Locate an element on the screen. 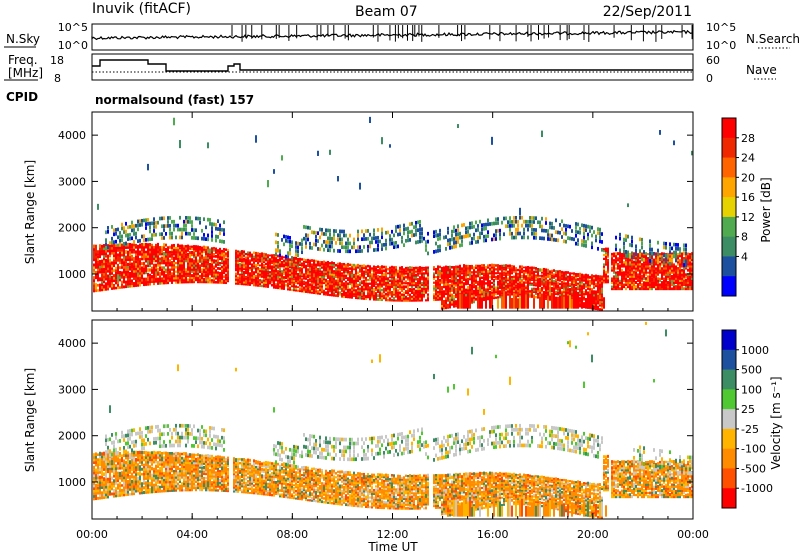 This screenshot has width=800, height=554. freq-label: Freq. is located at coordinates (23, 60).